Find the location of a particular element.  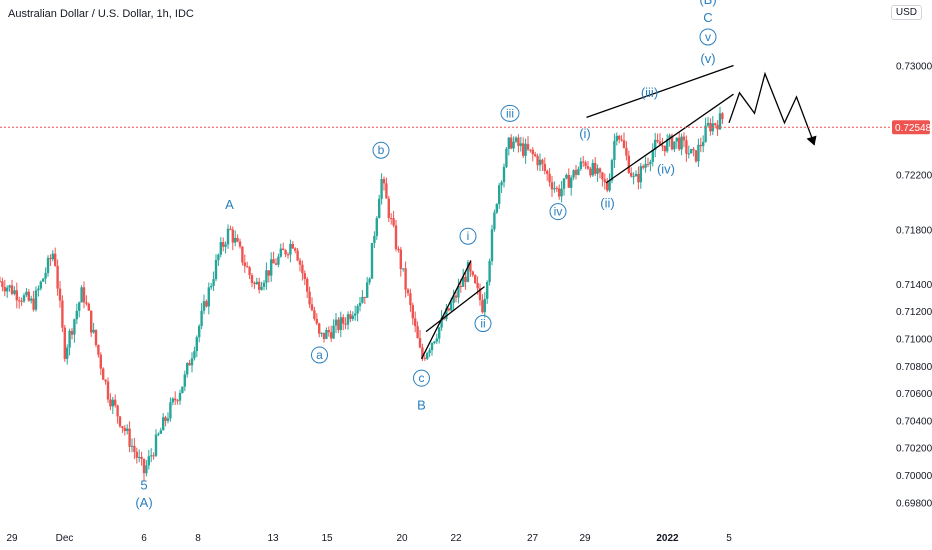

wave-label: (iii) is located at coordinates (649, 92).